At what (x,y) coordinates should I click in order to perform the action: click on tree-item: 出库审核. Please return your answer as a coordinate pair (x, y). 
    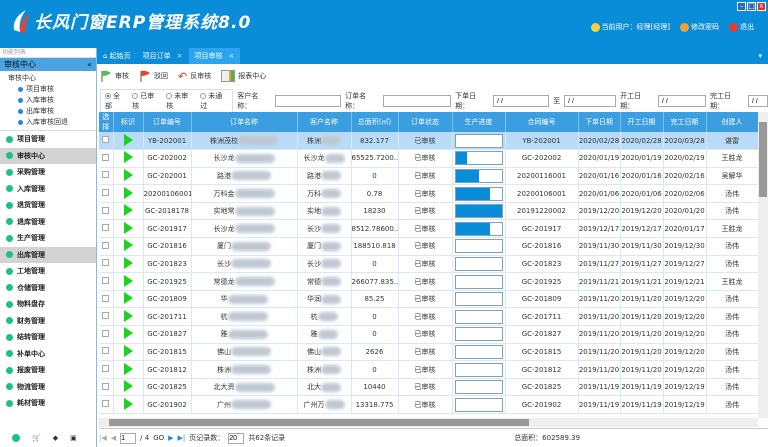
    Looking at the image, I should click on (52, 111).